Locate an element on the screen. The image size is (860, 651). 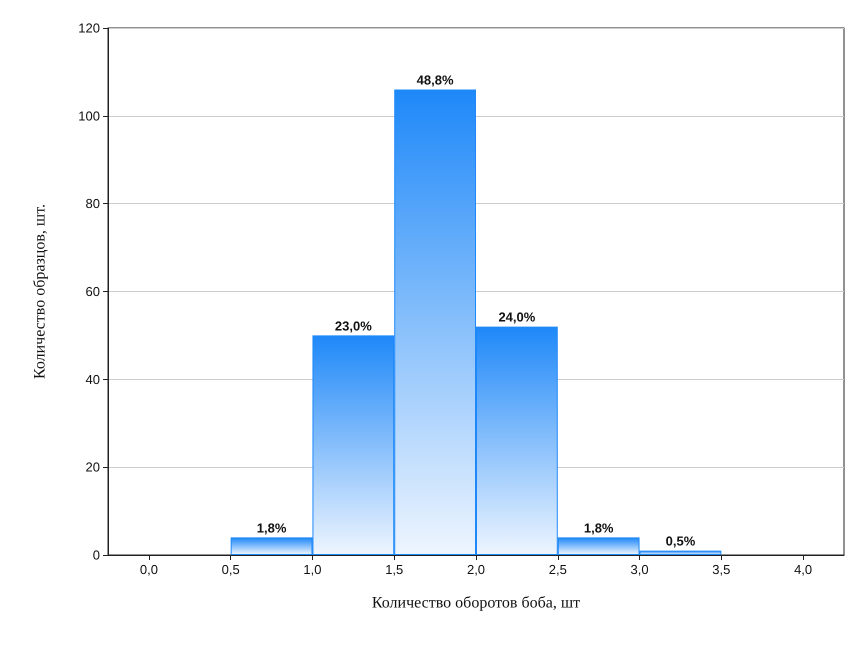
annotation: 24,0% is located at coordinates (517, 317).